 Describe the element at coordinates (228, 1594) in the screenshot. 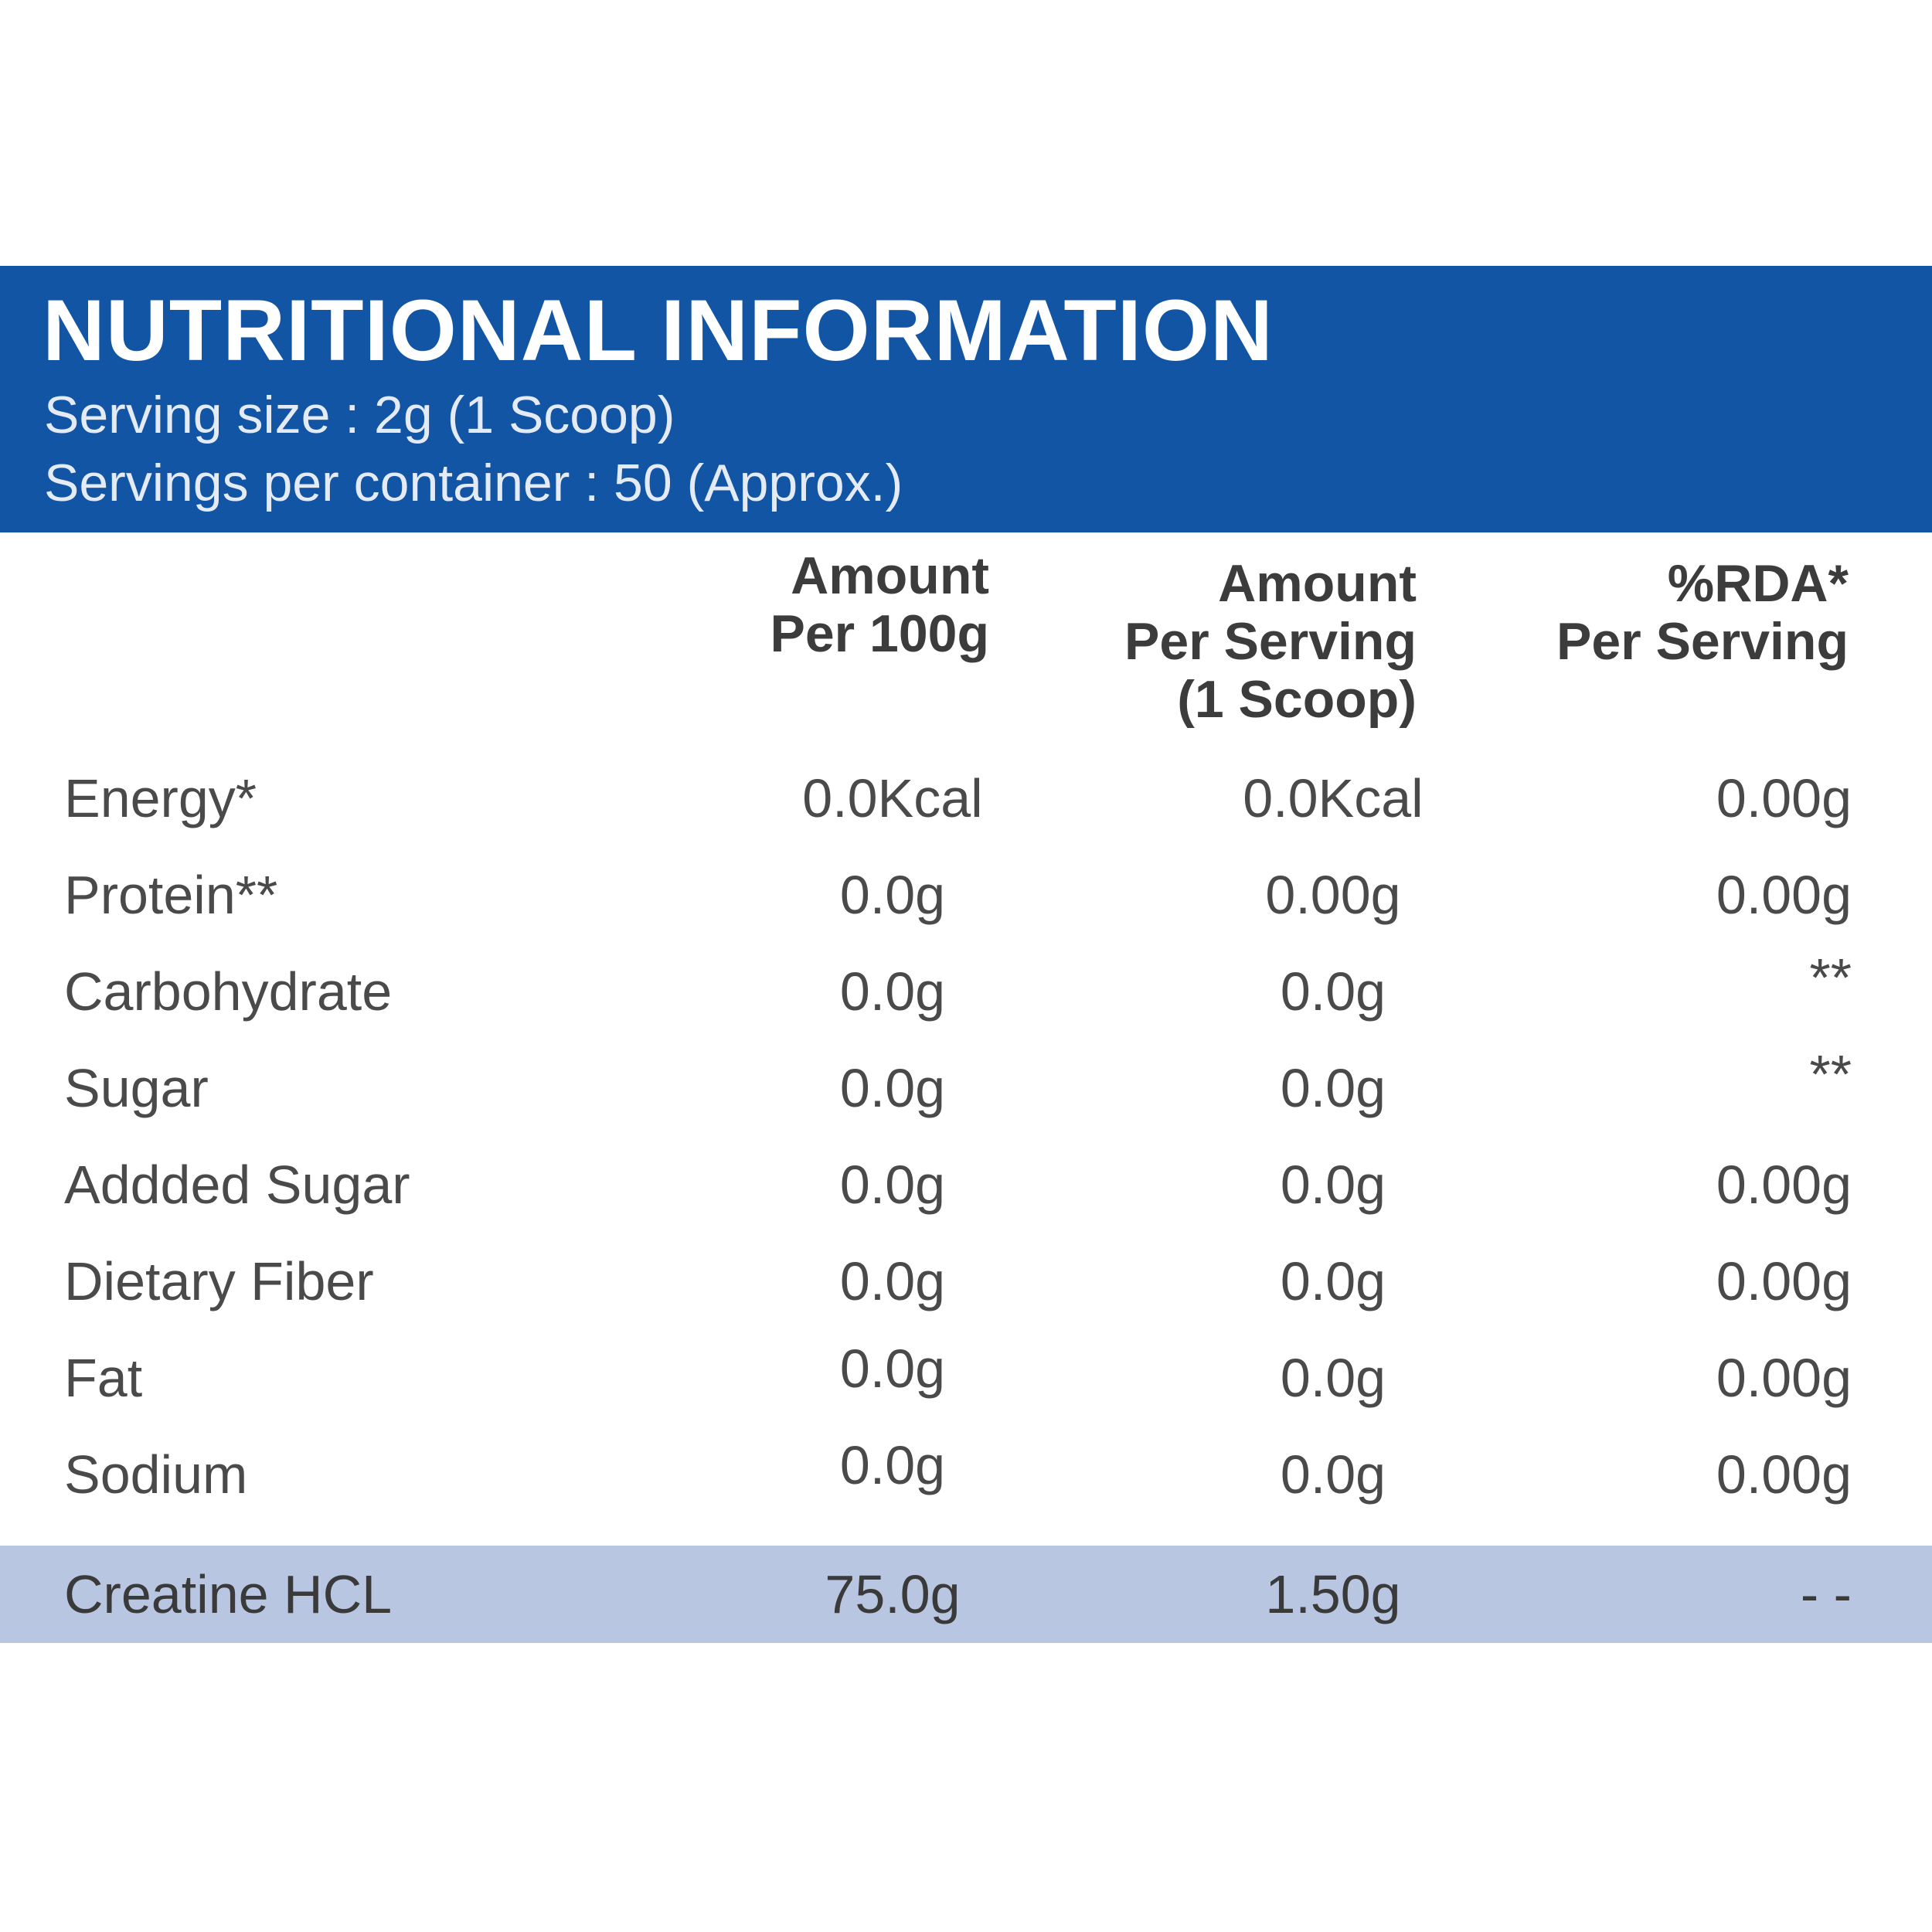

I see `nutrient-name: Creatine HCL` at that location.